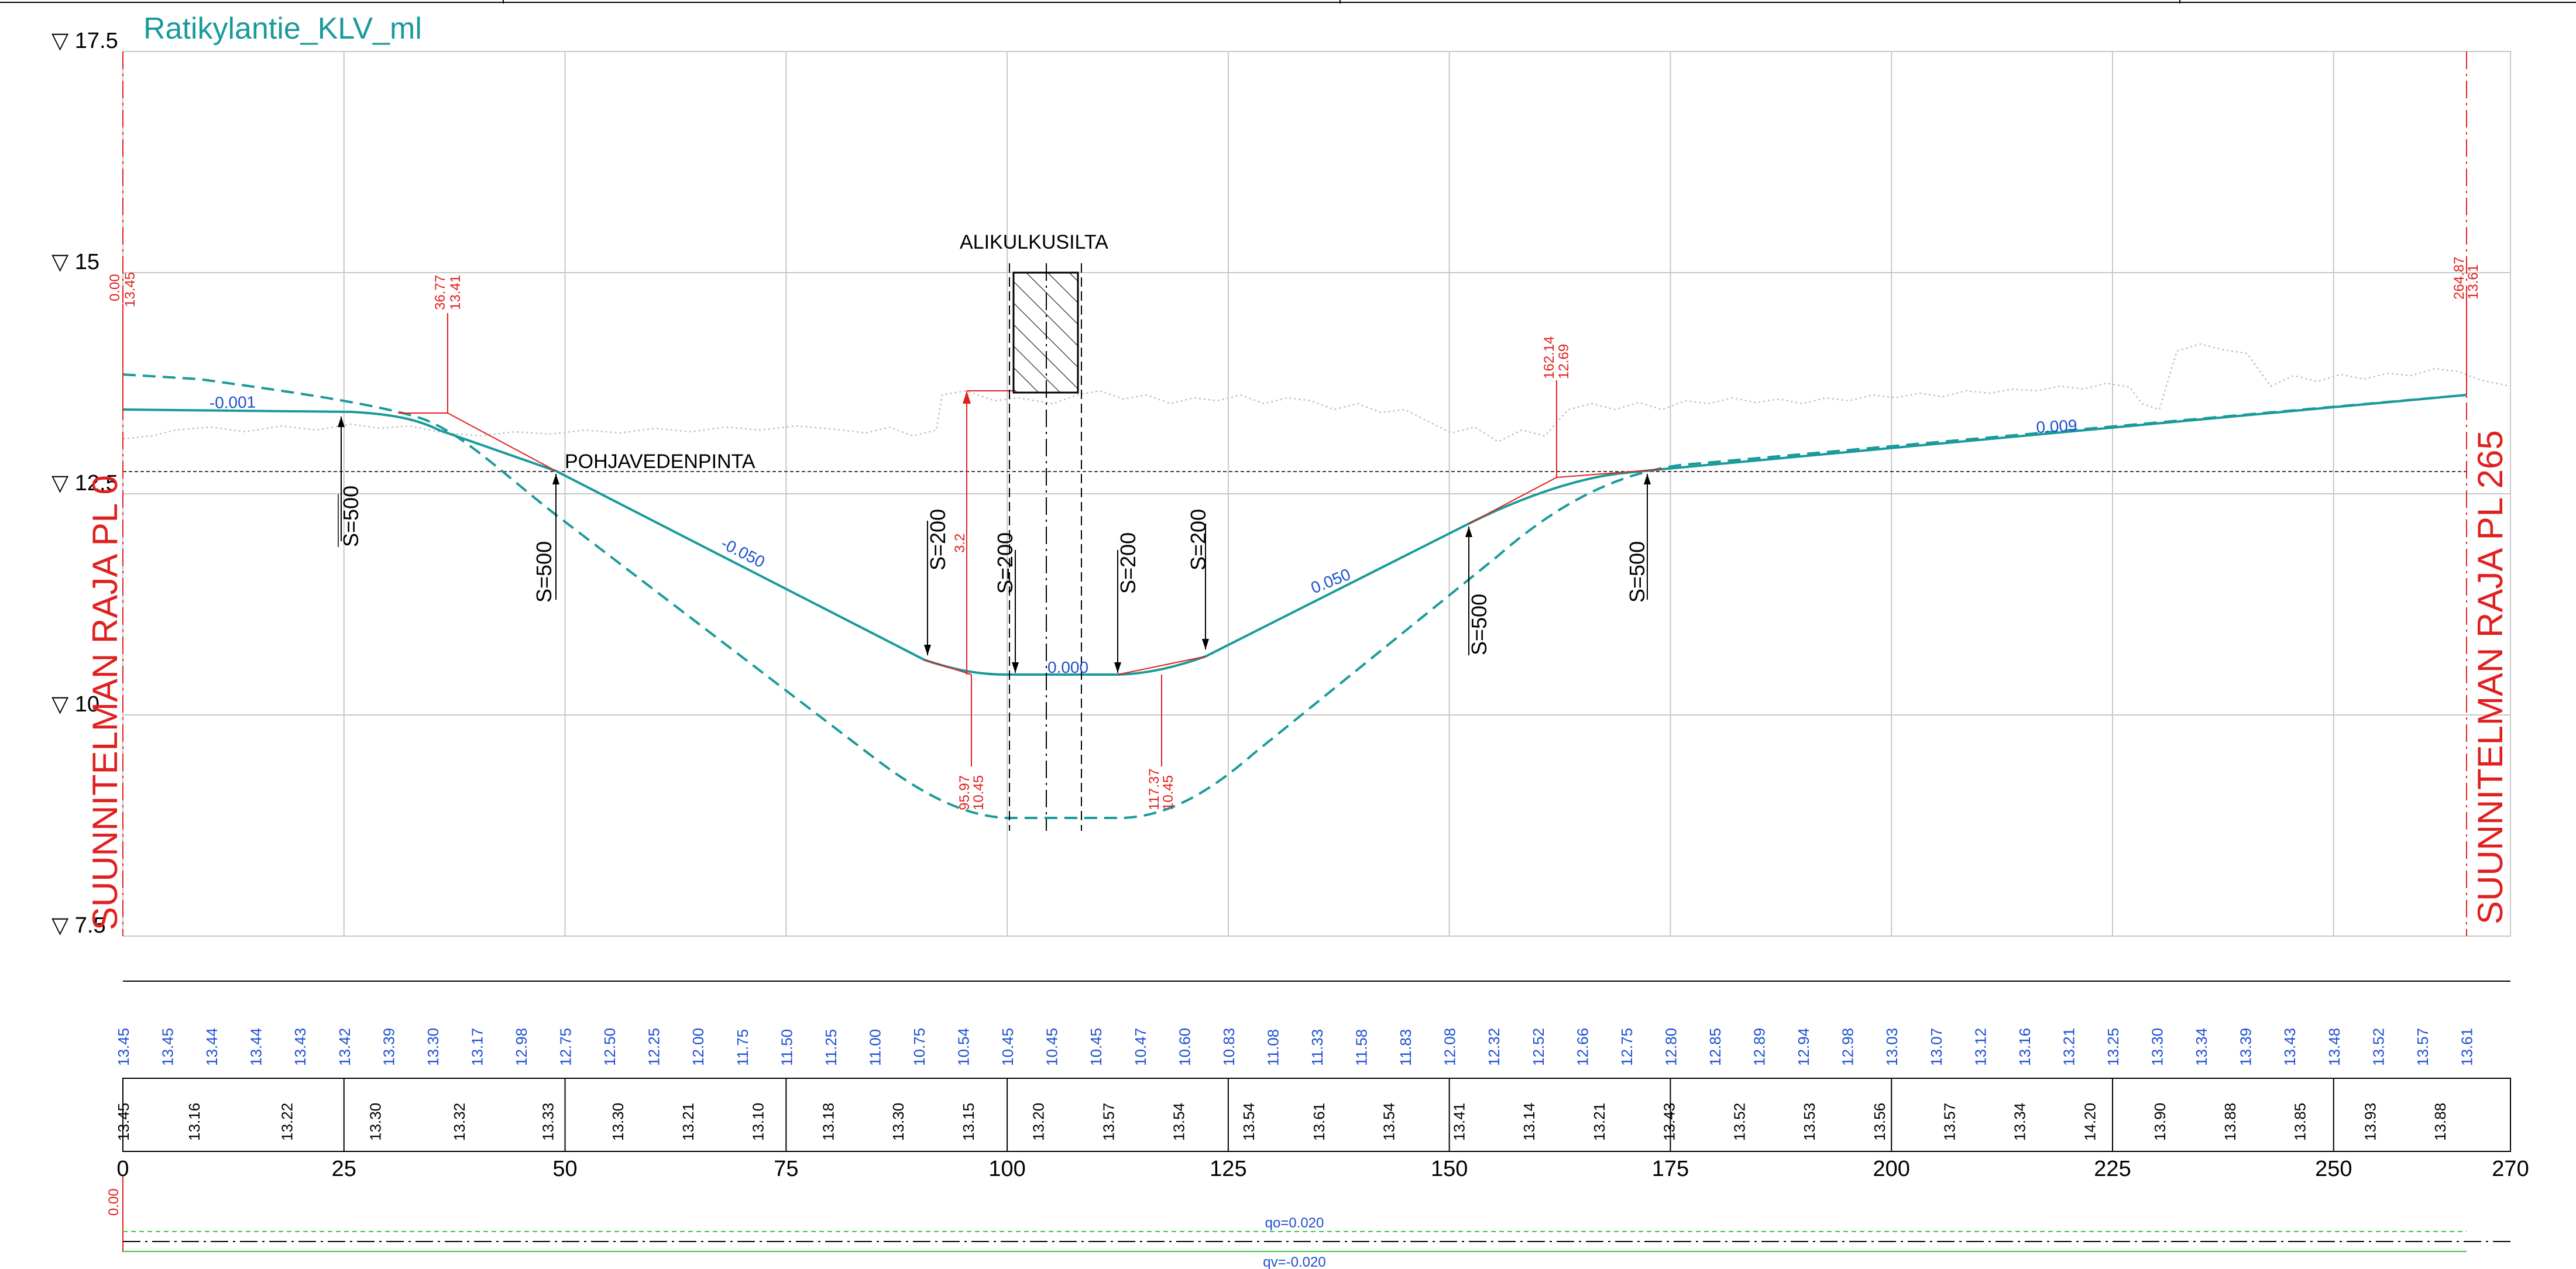  I want to click on ground-elevation-value: 13.85, so click(2300, 1122).